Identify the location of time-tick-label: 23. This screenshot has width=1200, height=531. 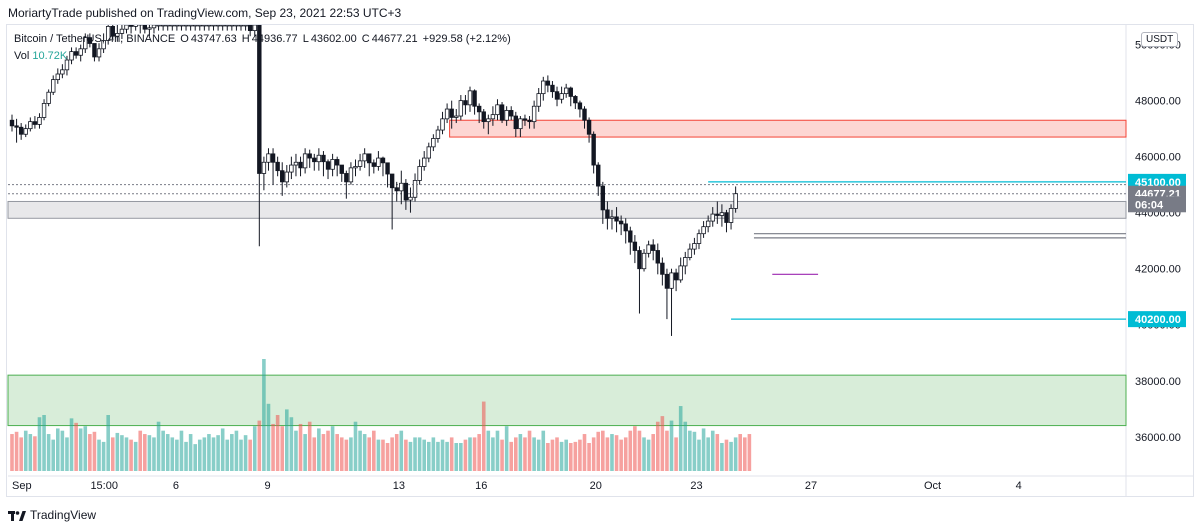
(696, 486).